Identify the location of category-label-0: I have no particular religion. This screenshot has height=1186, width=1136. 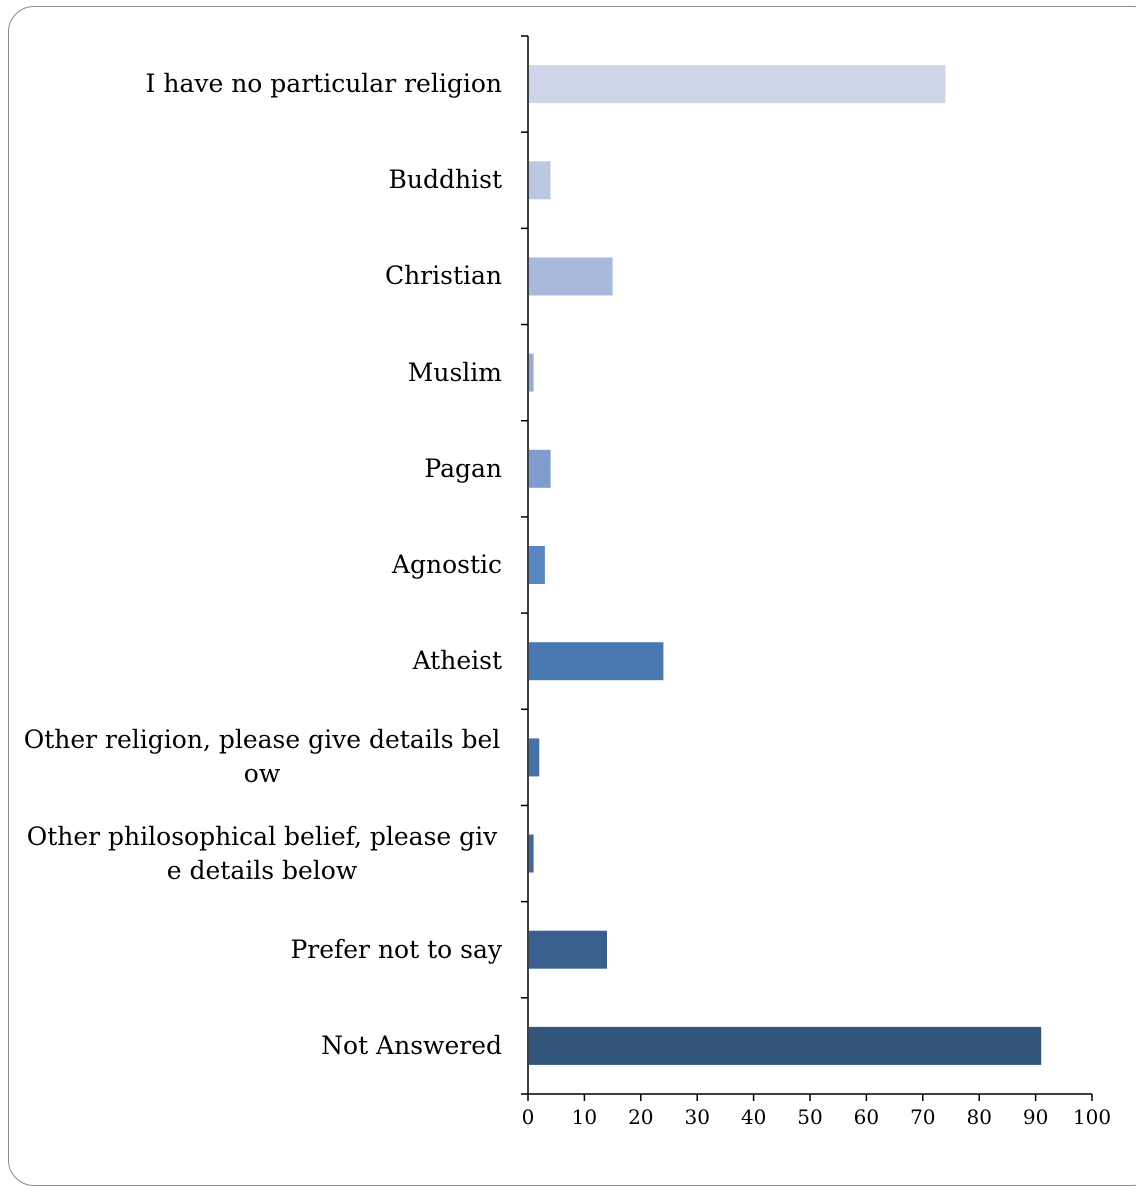
(323, 84).